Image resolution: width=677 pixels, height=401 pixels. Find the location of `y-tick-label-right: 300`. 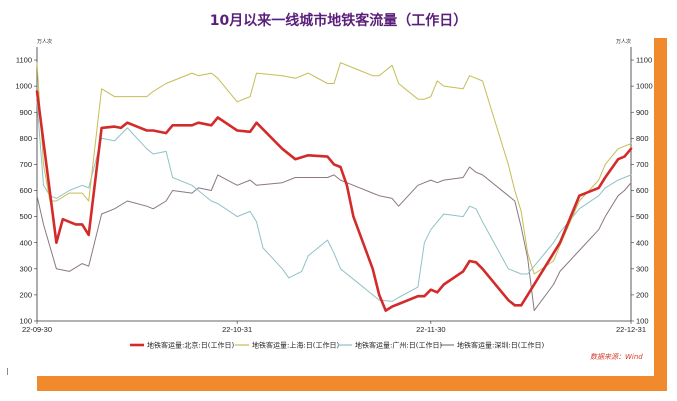

y-tick-label-right: 300 is located at coordinates (642, 268).